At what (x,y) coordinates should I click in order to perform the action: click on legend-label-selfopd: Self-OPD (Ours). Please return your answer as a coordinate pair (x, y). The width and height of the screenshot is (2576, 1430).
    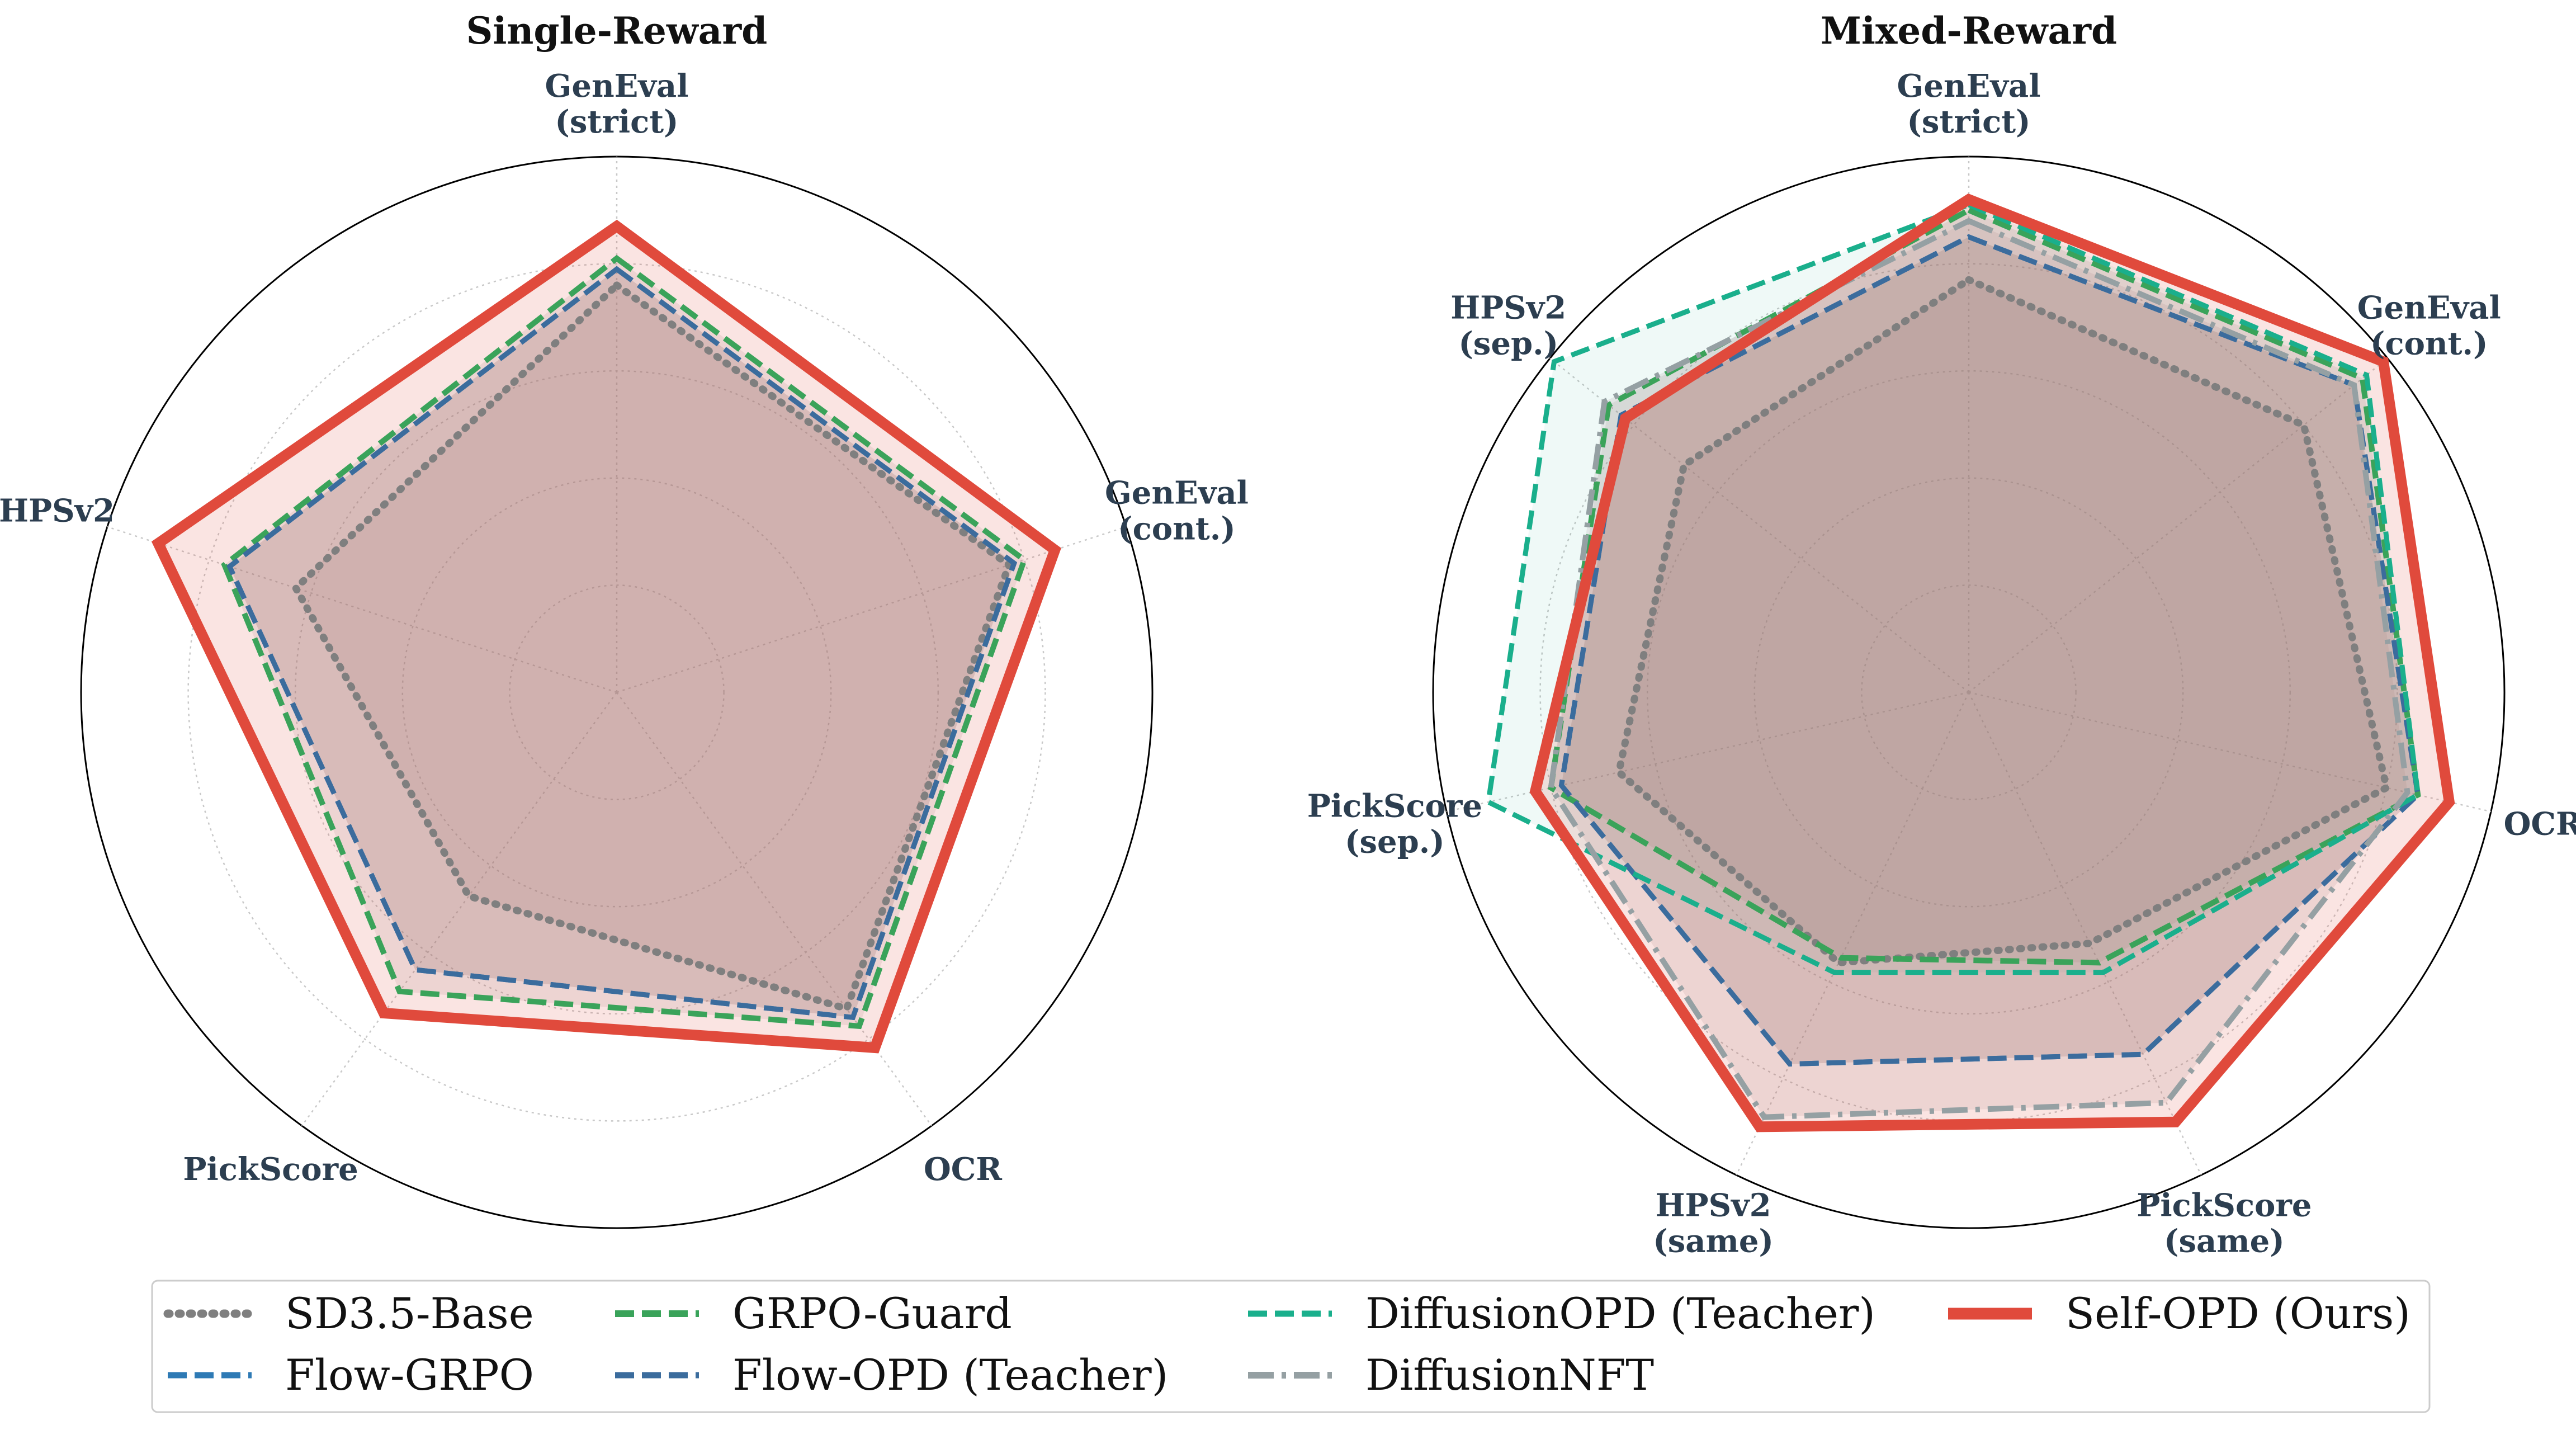
    Looking at the image, I should click on (2237, 1313).